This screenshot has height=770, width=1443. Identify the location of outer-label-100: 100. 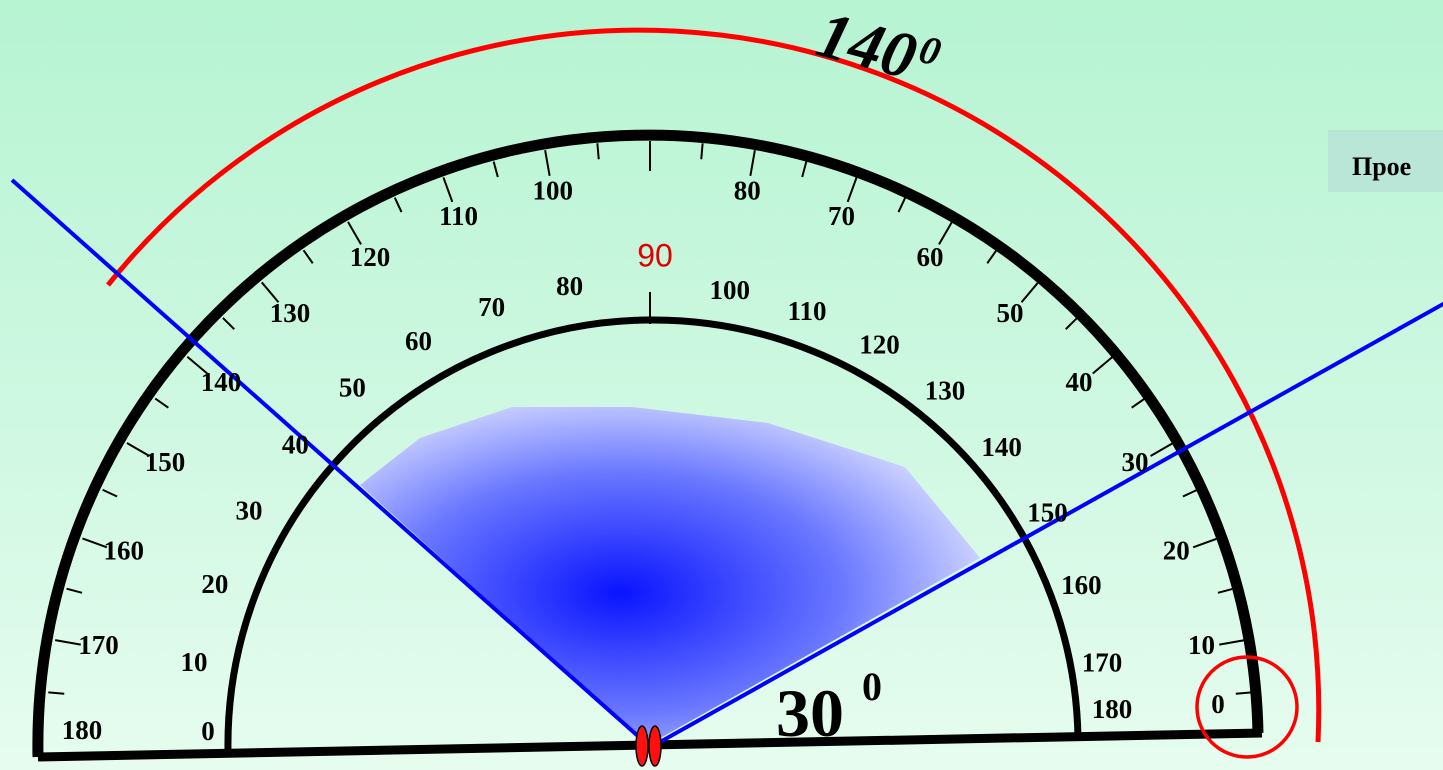
(553, 191).